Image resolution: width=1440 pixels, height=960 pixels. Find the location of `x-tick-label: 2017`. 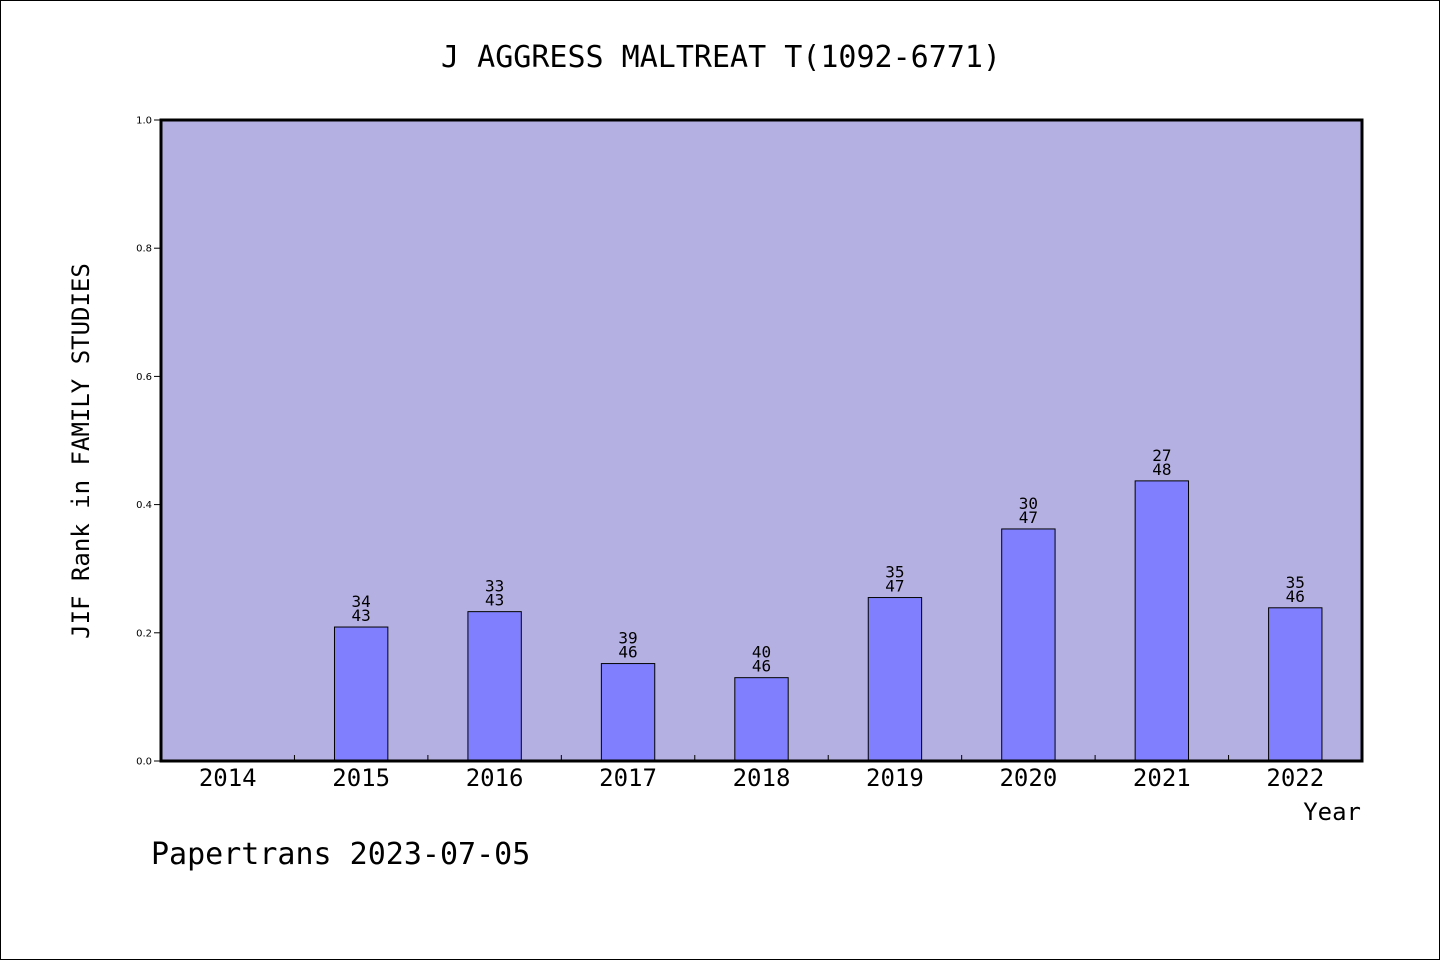

x-tick-label: 2017 is located at coordinates (628, 778).